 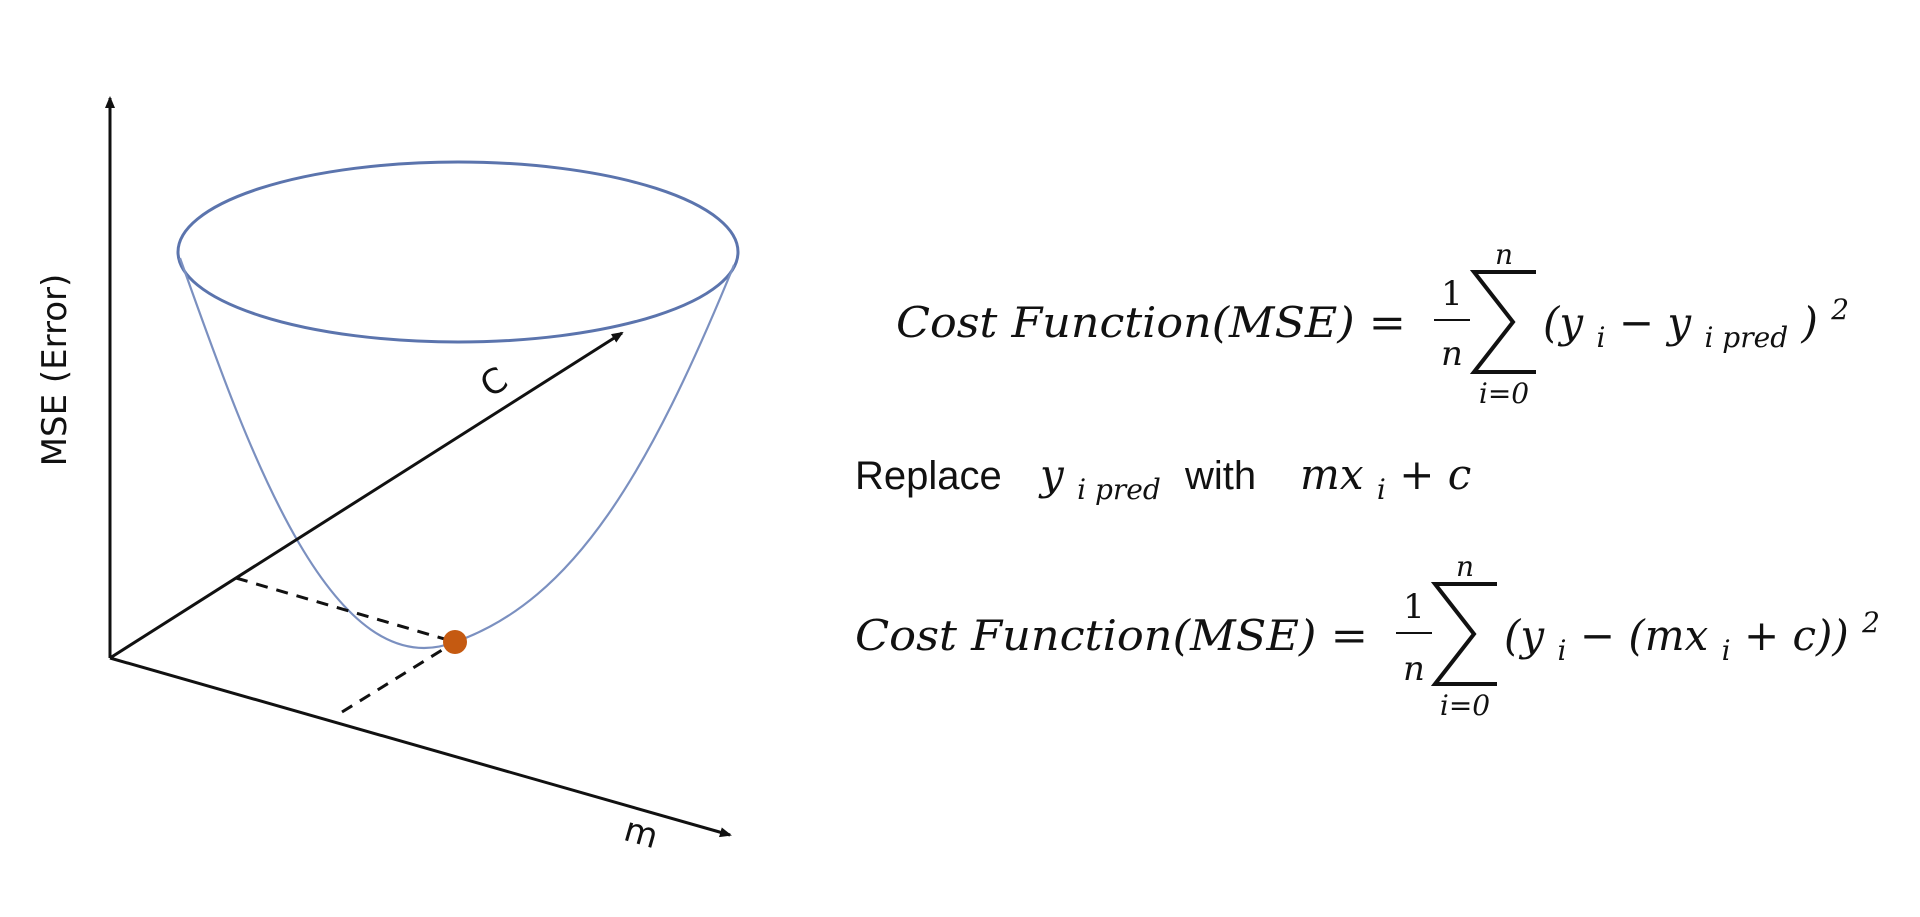 I want to click on replacement-expression-subscript: i, so click(x=1381, y=489).